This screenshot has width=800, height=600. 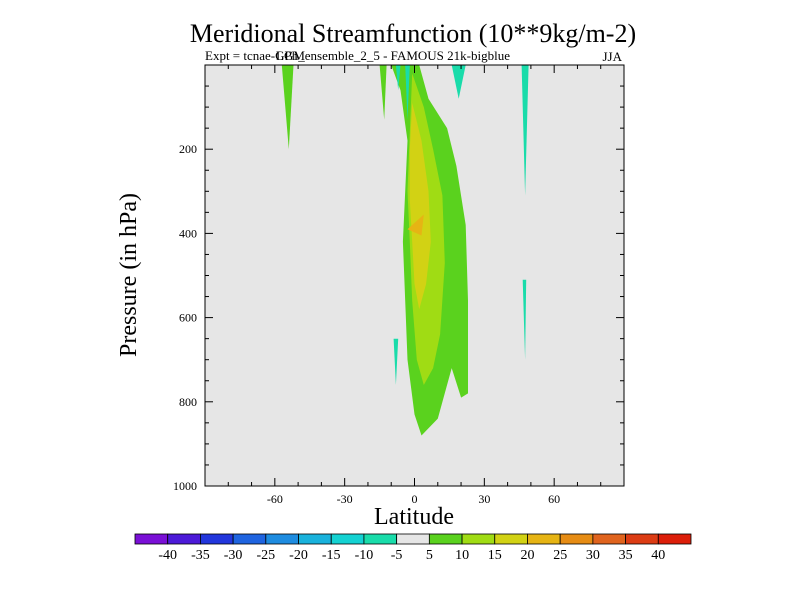 I want to click on colorbar-label: -25, so click(x=265, y=555).